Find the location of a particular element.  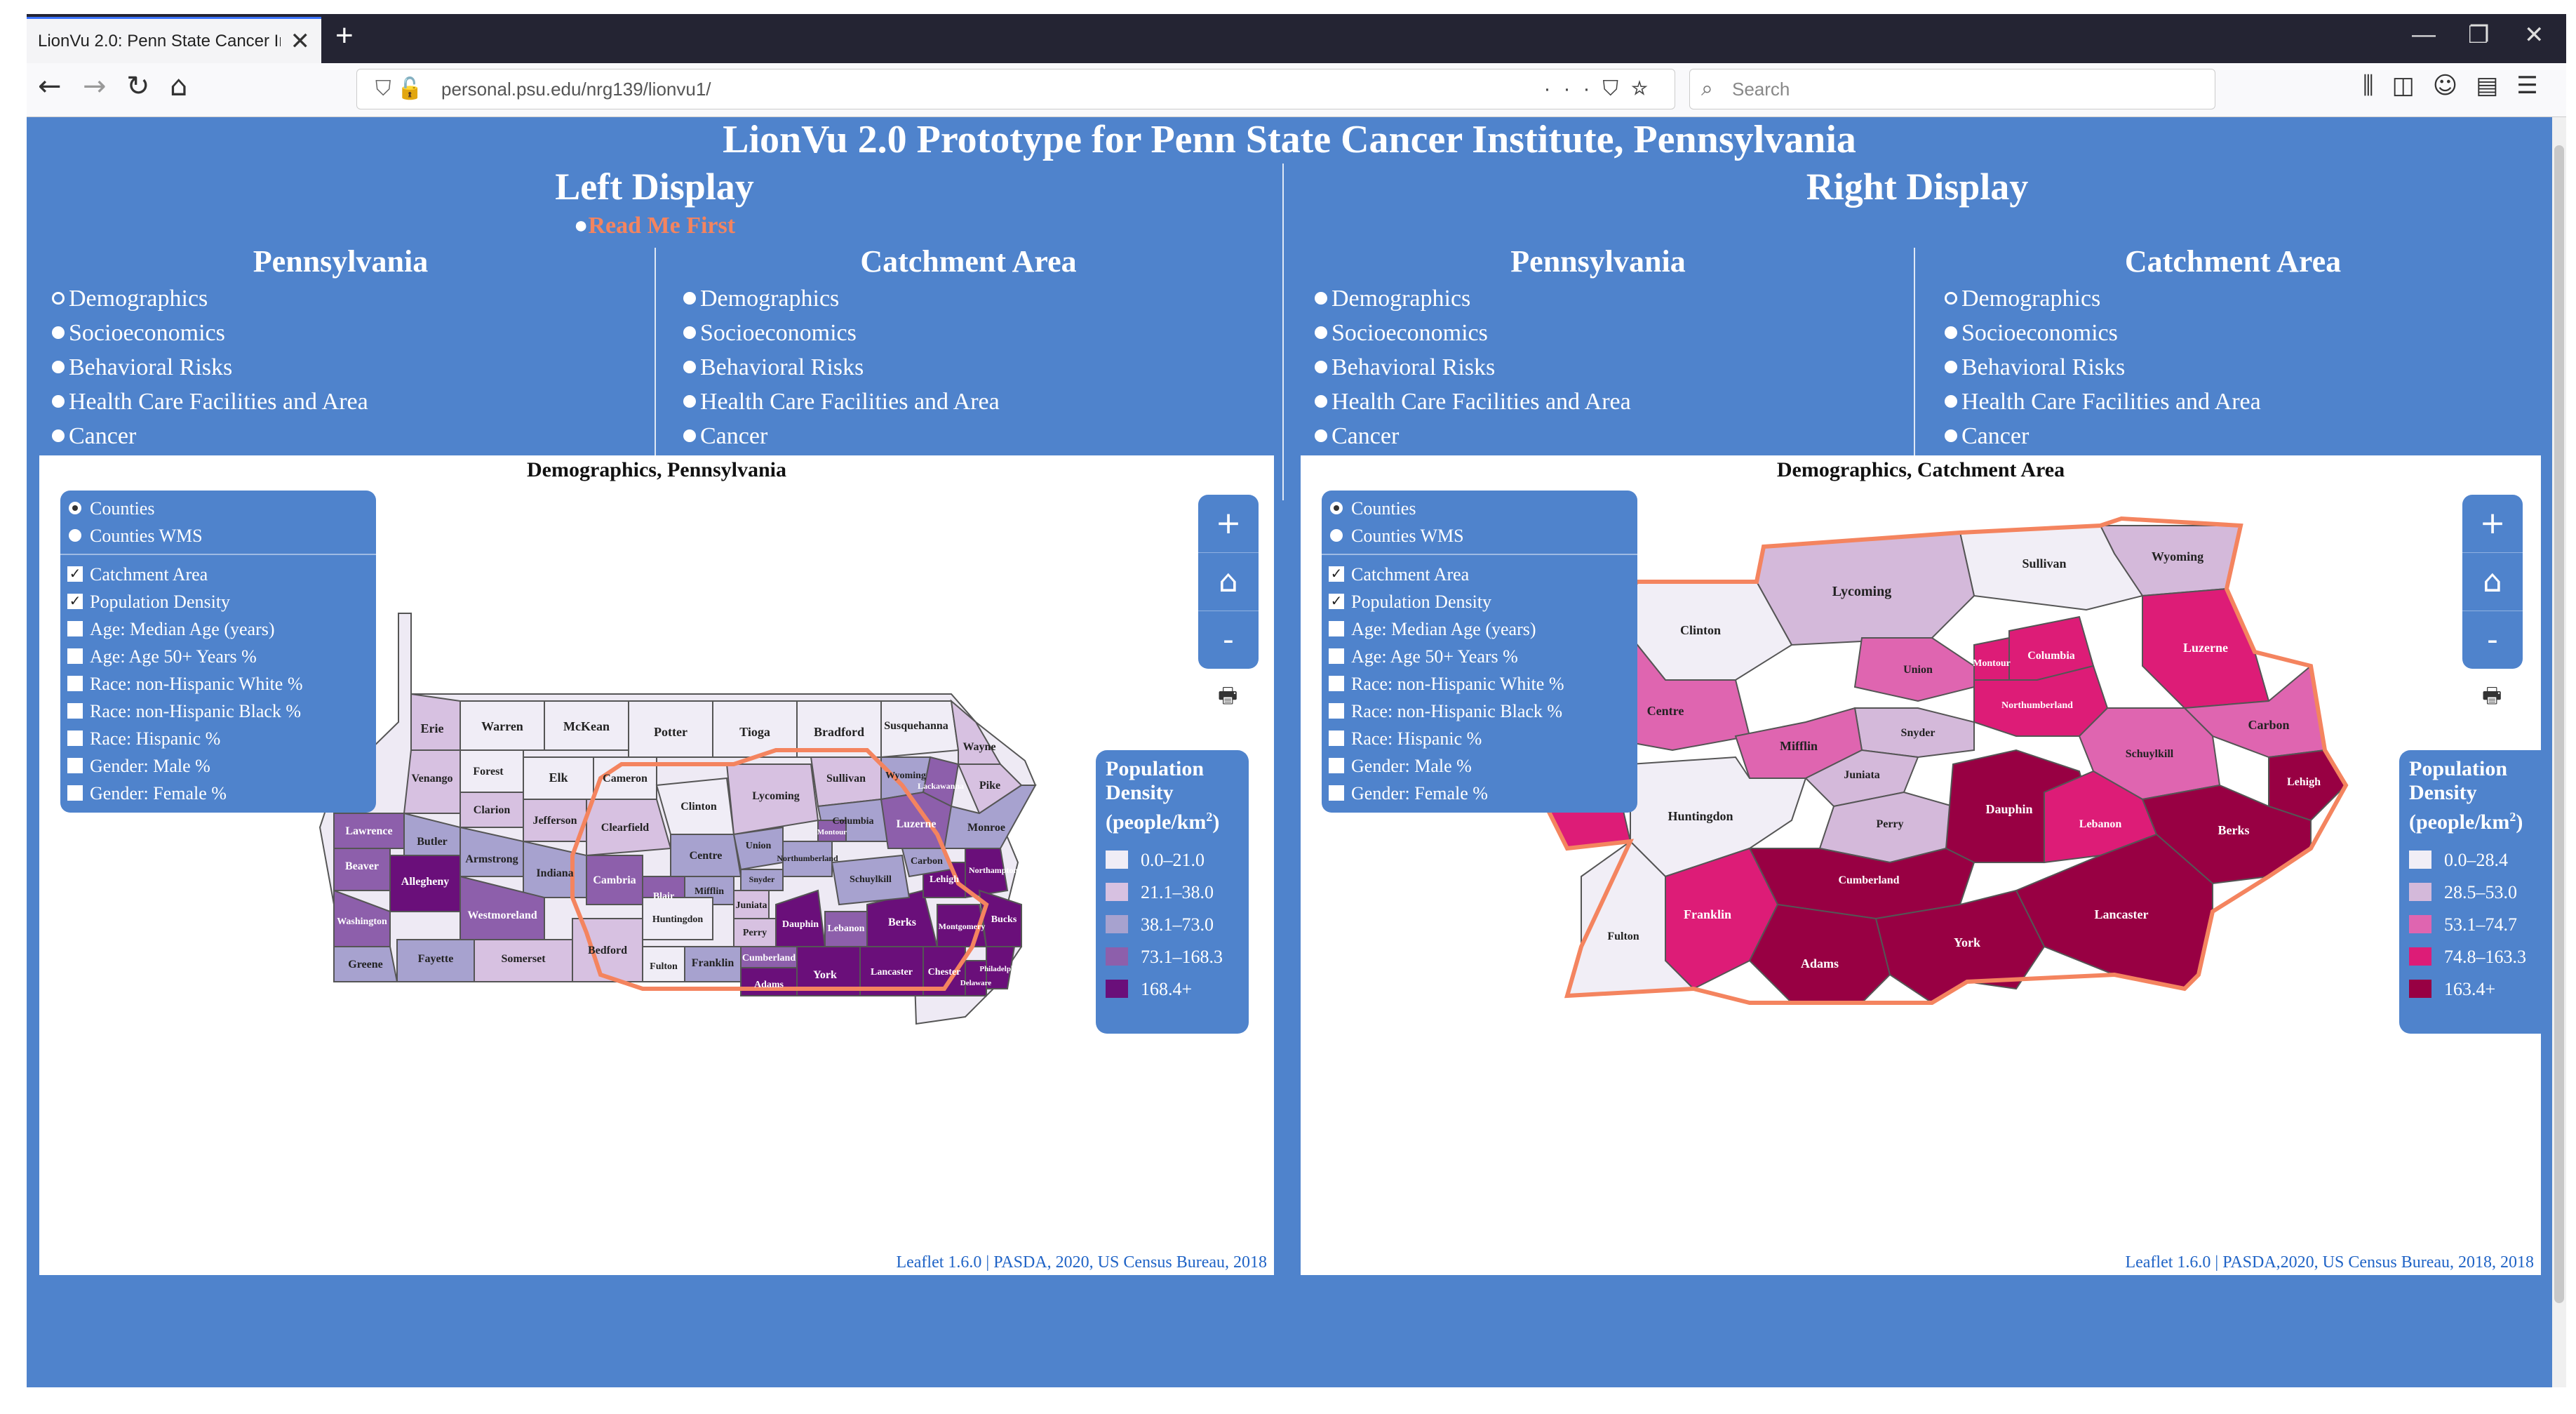

shield-icon: ⛉ 🔓 is located at coordinates (399, 88).